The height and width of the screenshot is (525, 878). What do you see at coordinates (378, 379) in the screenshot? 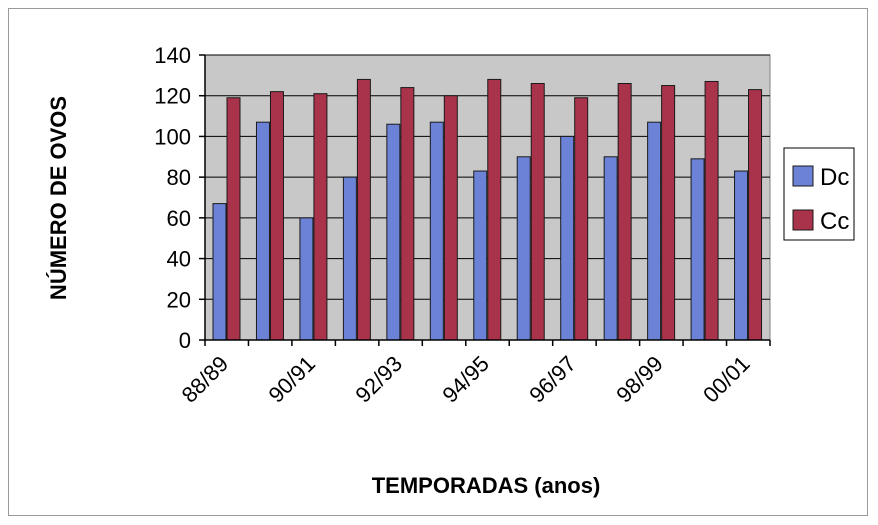
I see `x-tick-label: 92/93` at bounding box center [378, 379].